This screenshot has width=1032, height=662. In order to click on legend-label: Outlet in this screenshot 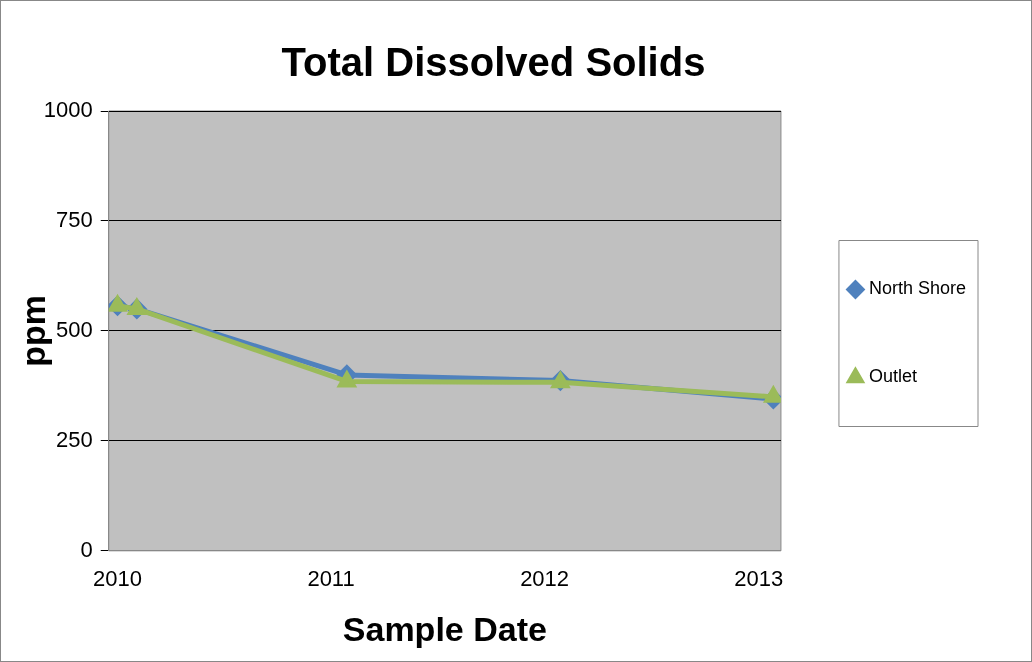, I will do `click(892, 376)`.